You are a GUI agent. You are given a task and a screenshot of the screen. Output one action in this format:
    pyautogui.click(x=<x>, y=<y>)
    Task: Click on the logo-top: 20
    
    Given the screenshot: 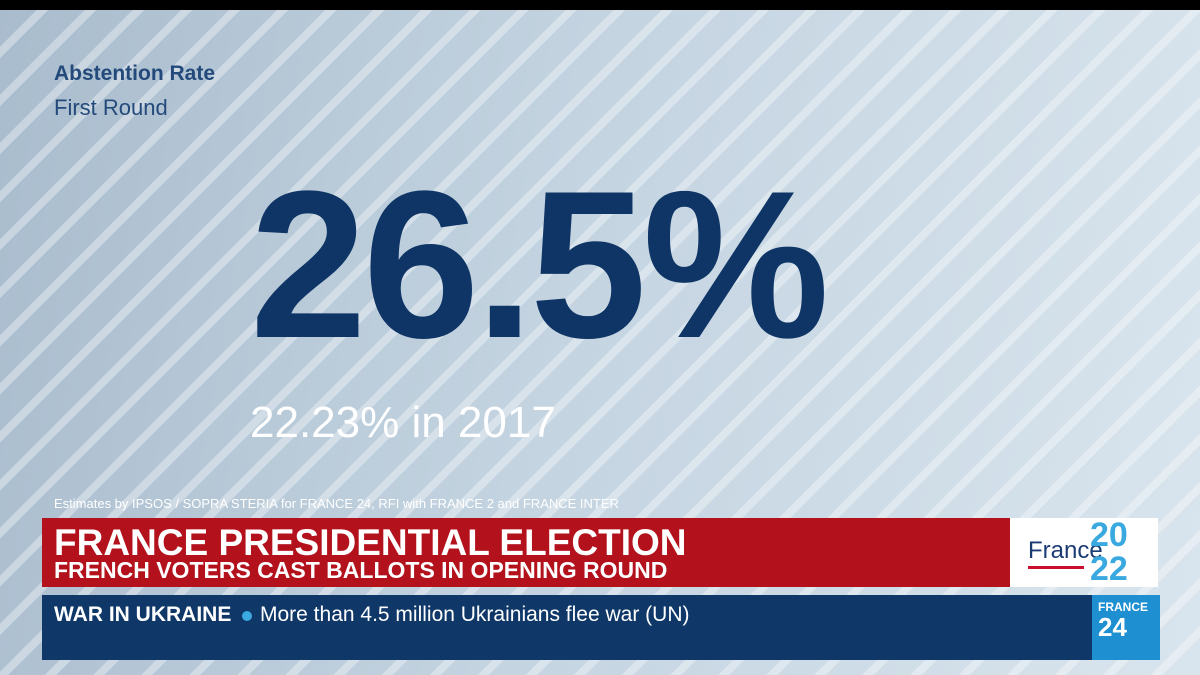 What is the action you would take?
    pyautogui.click(x=1109, y=535)
    